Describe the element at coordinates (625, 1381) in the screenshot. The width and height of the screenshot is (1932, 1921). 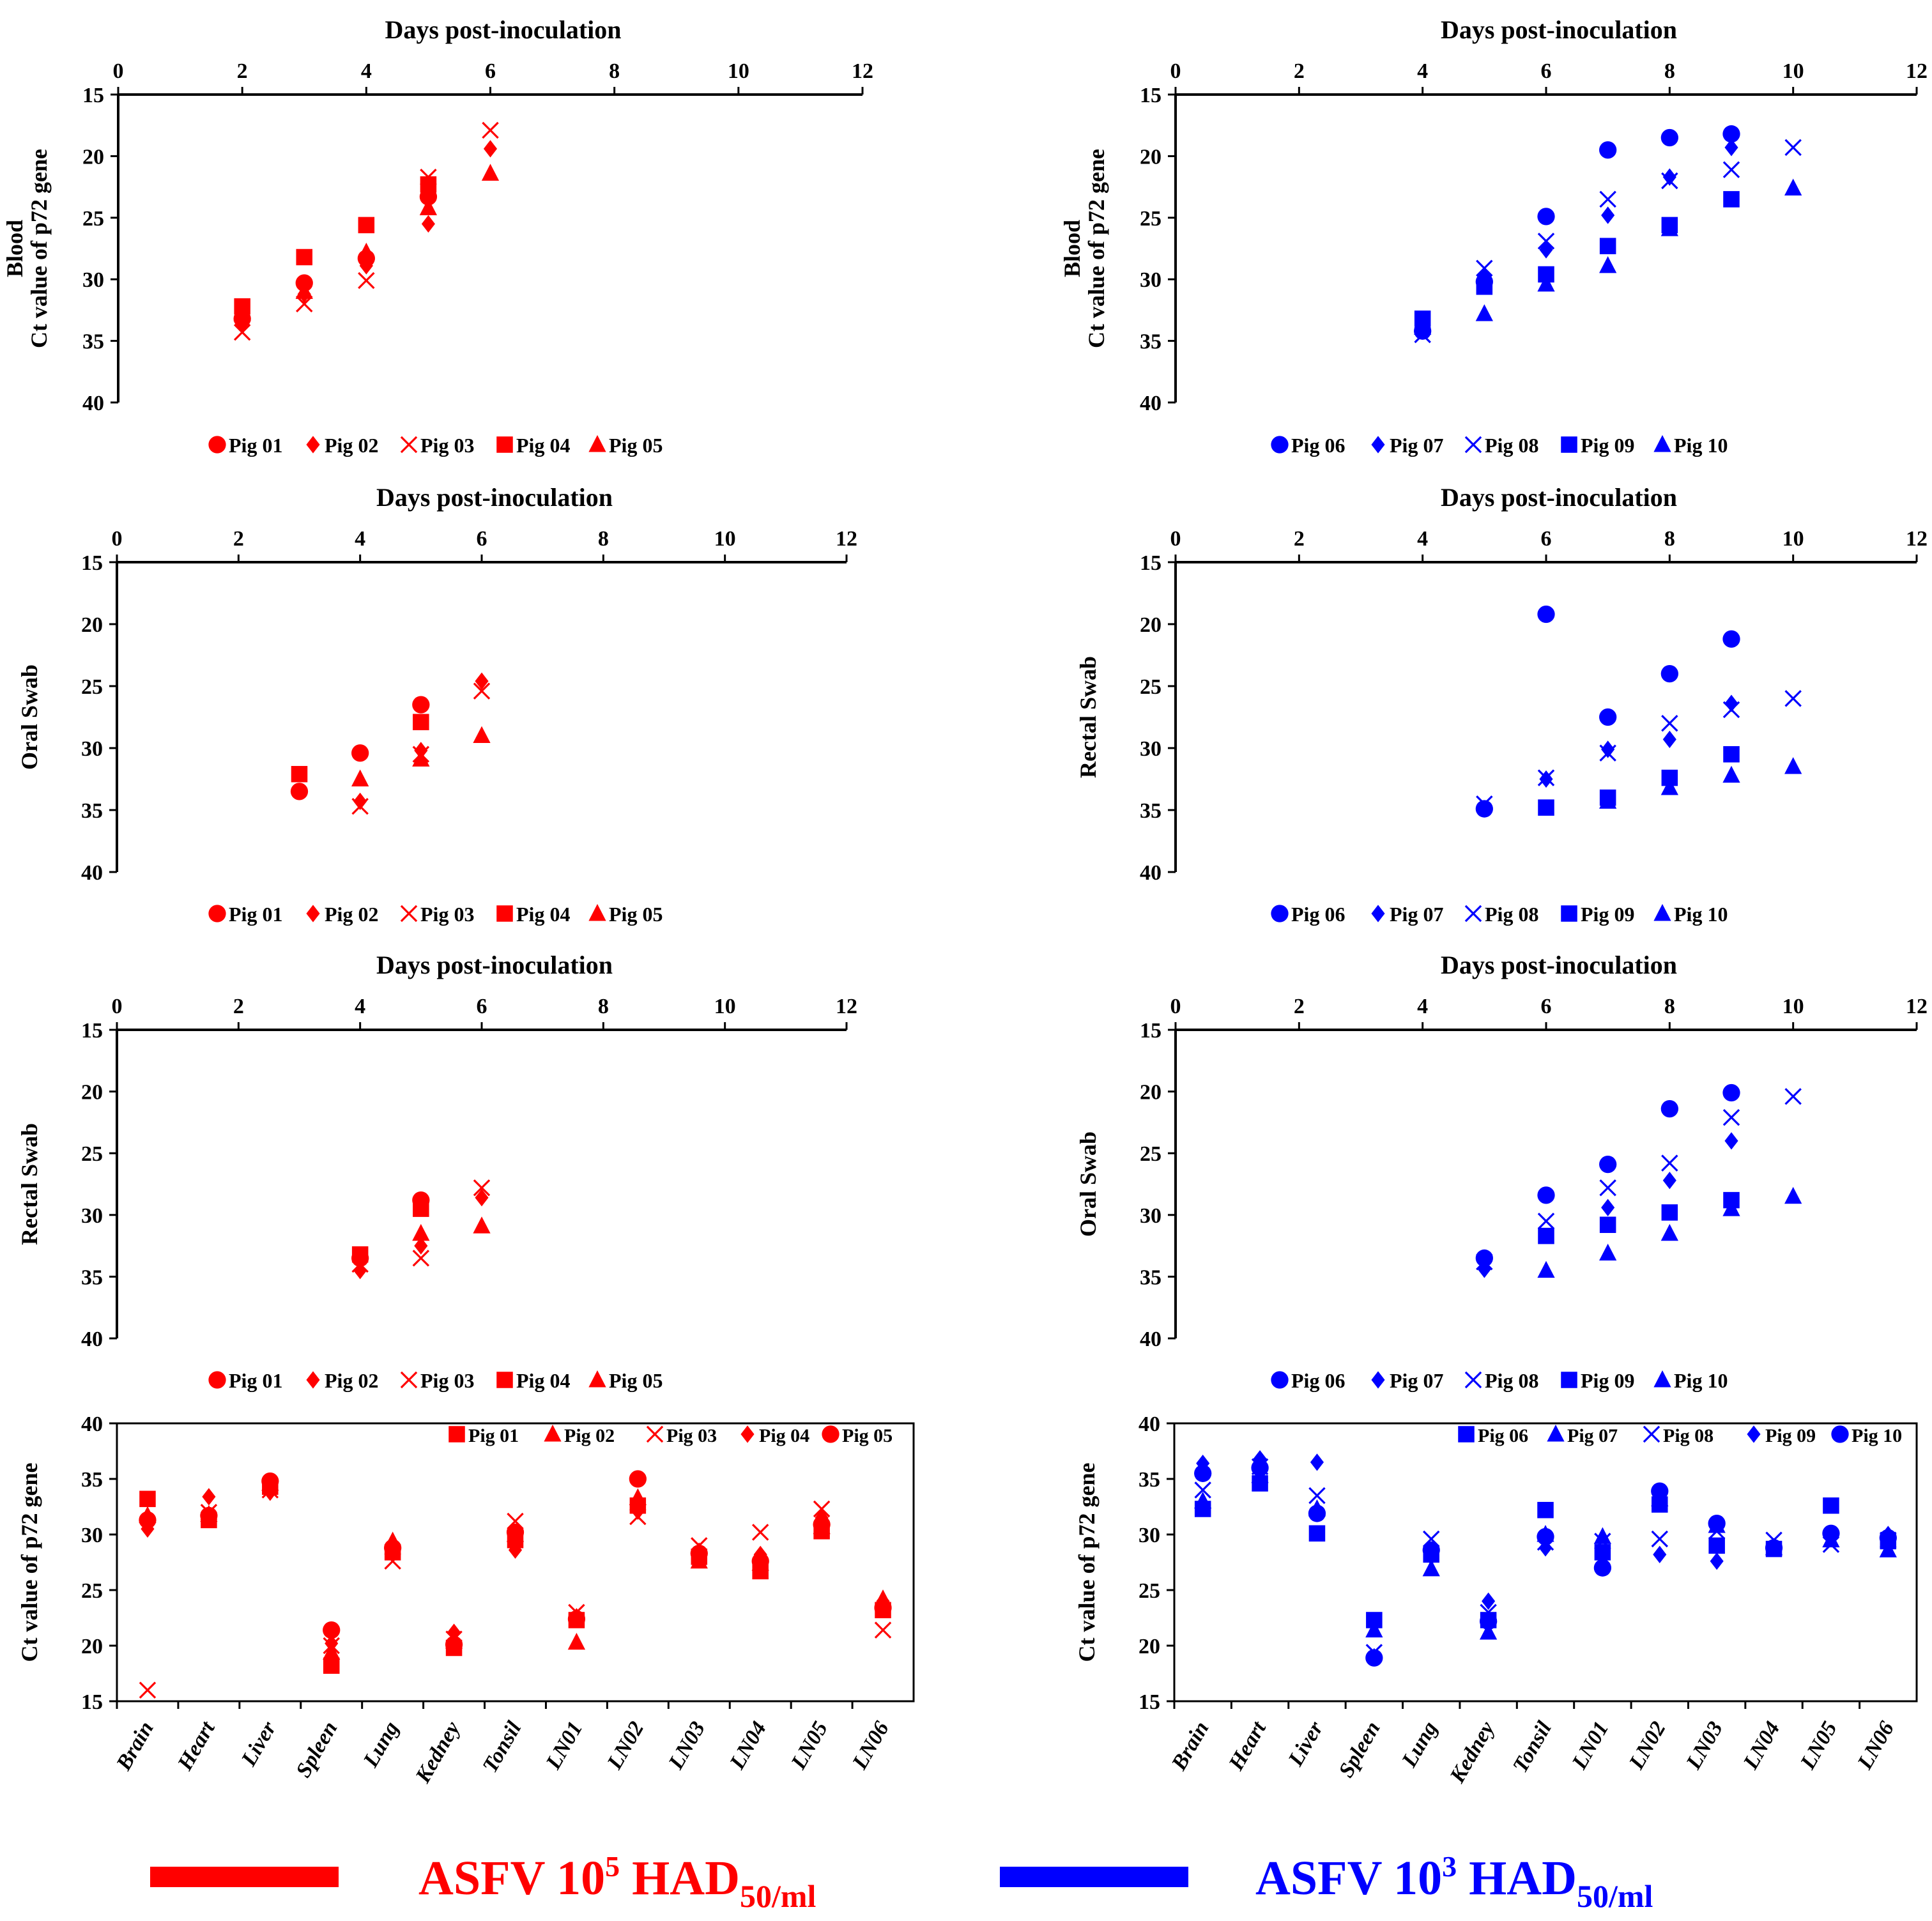
I see `legend-item: Pig 05` at that location.